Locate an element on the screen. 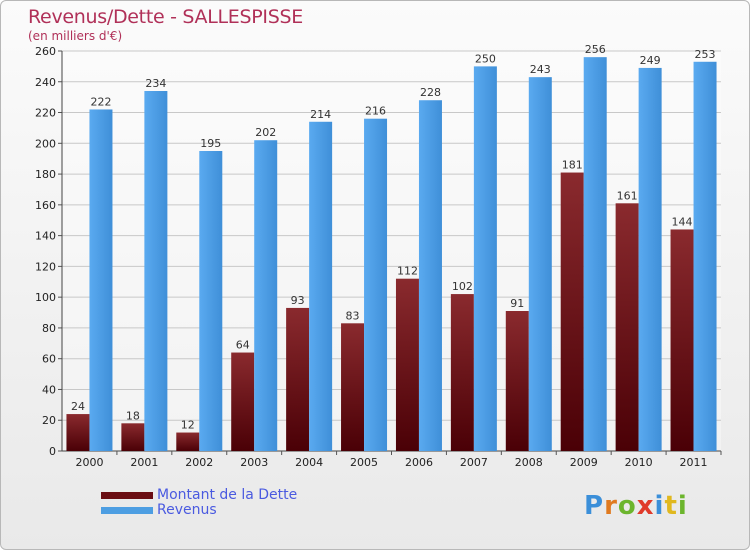 This screenshot has width=750, height=550. data-label-revenus: 195 is located at coordinates (210, 143).